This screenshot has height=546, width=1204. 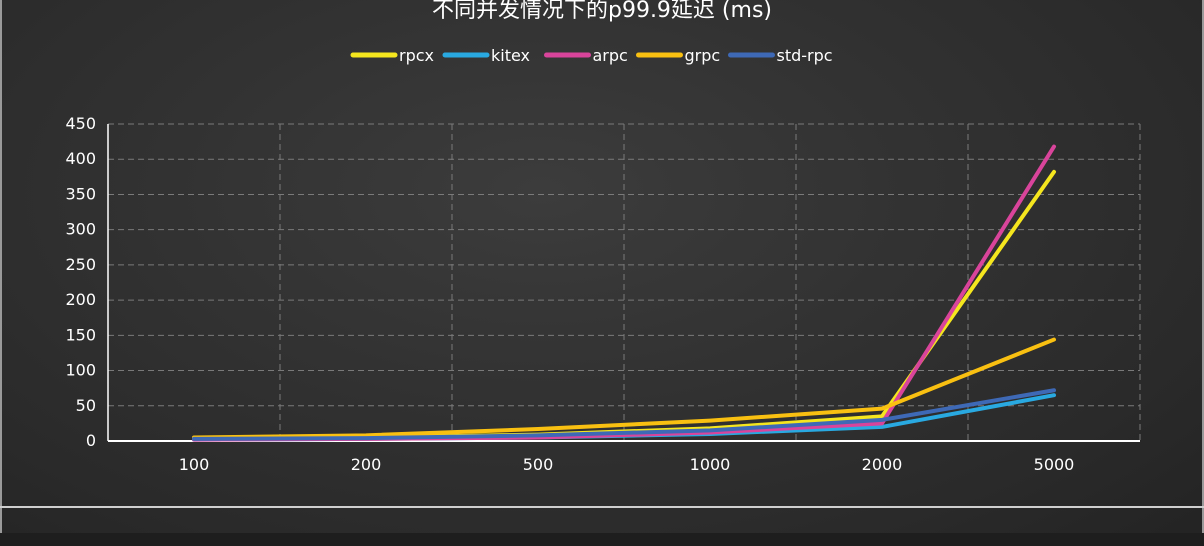 I want to click on x-tick-label: 500, so click(x=538, y=464).